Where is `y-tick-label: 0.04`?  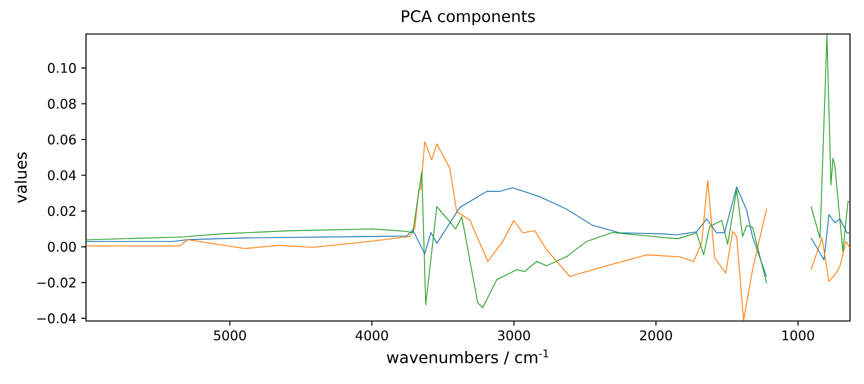 y-tick-label: 0.04 is located at coordinates (62, 175).